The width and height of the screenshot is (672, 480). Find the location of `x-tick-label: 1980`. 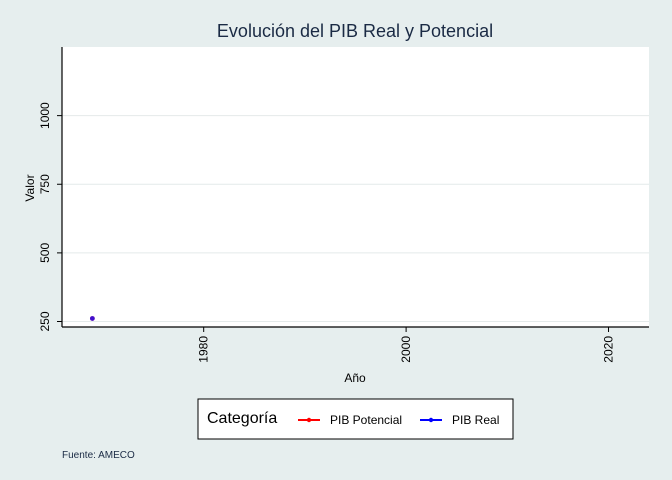

x-tick-label: 1980 is located at coordinates (204, 349).